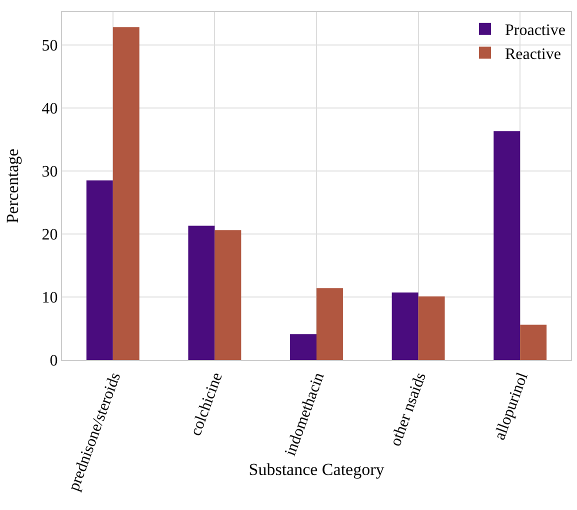 The width and height of the screenshot is (577, 510). I want to click on y-axis-title: Percentage, so click(12, 186).